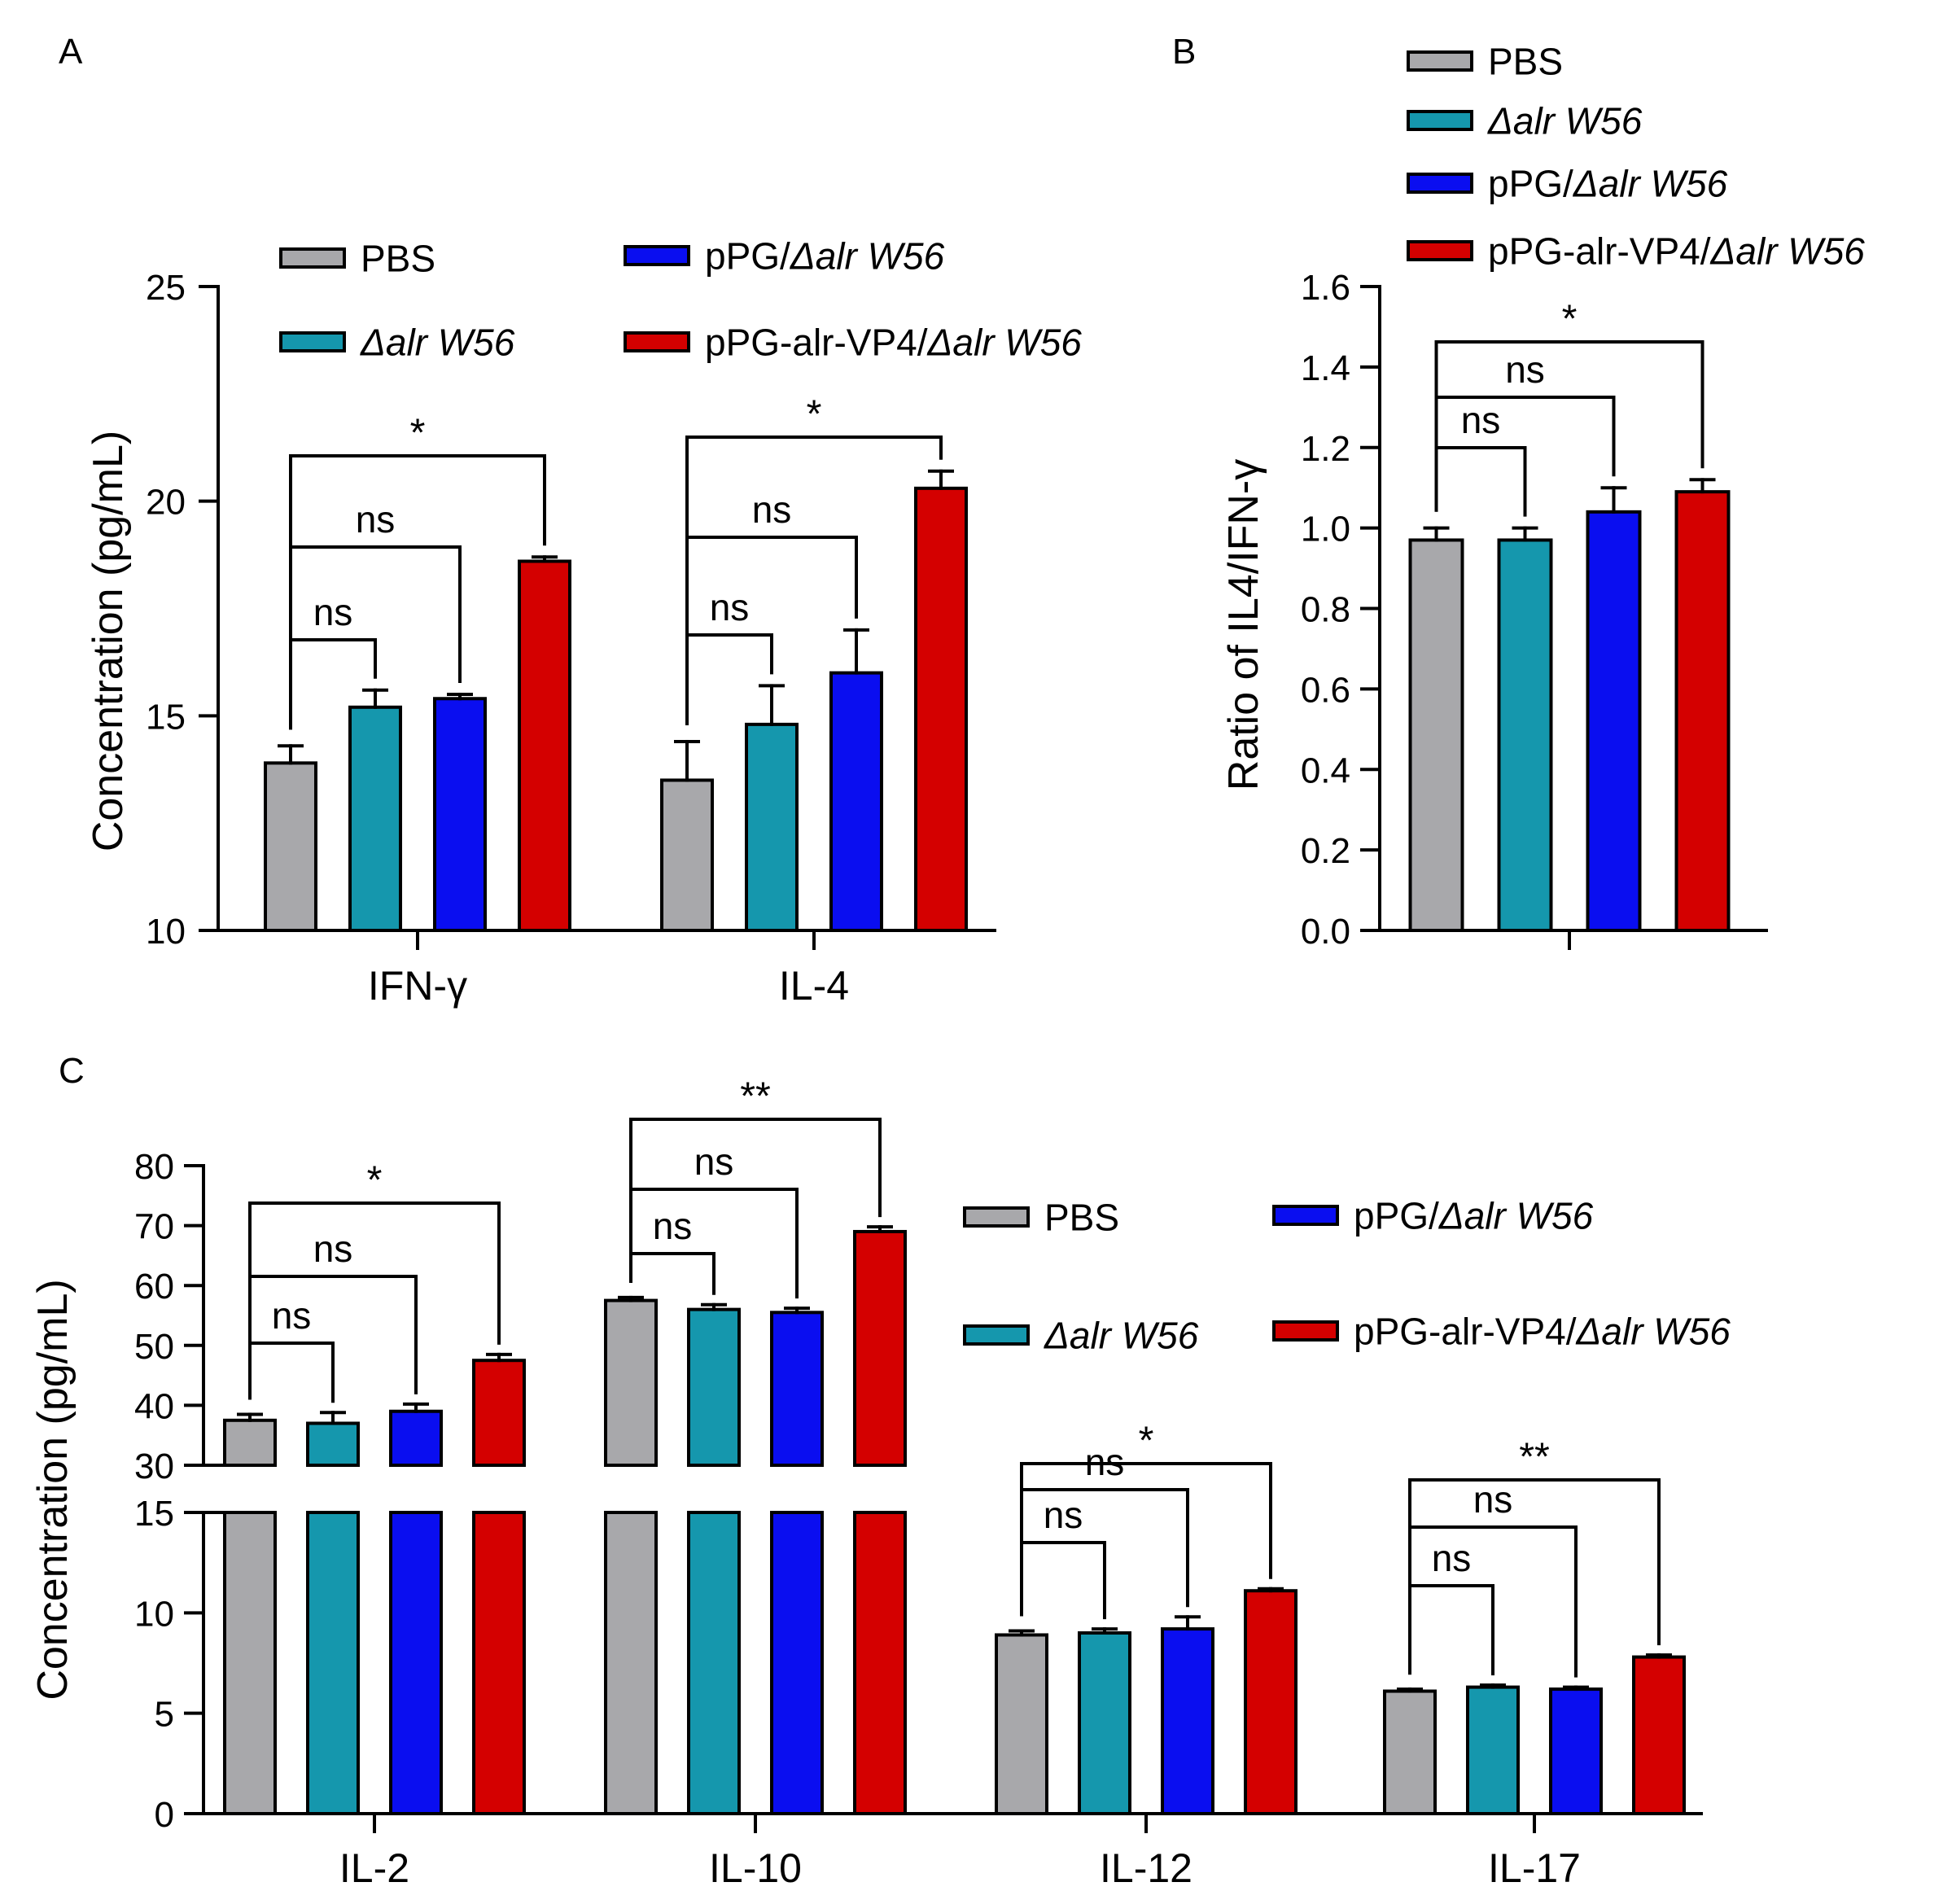 The image size is (1943, 1904). I want to click on y-tick-label: 1.4, so click(1325, 368).